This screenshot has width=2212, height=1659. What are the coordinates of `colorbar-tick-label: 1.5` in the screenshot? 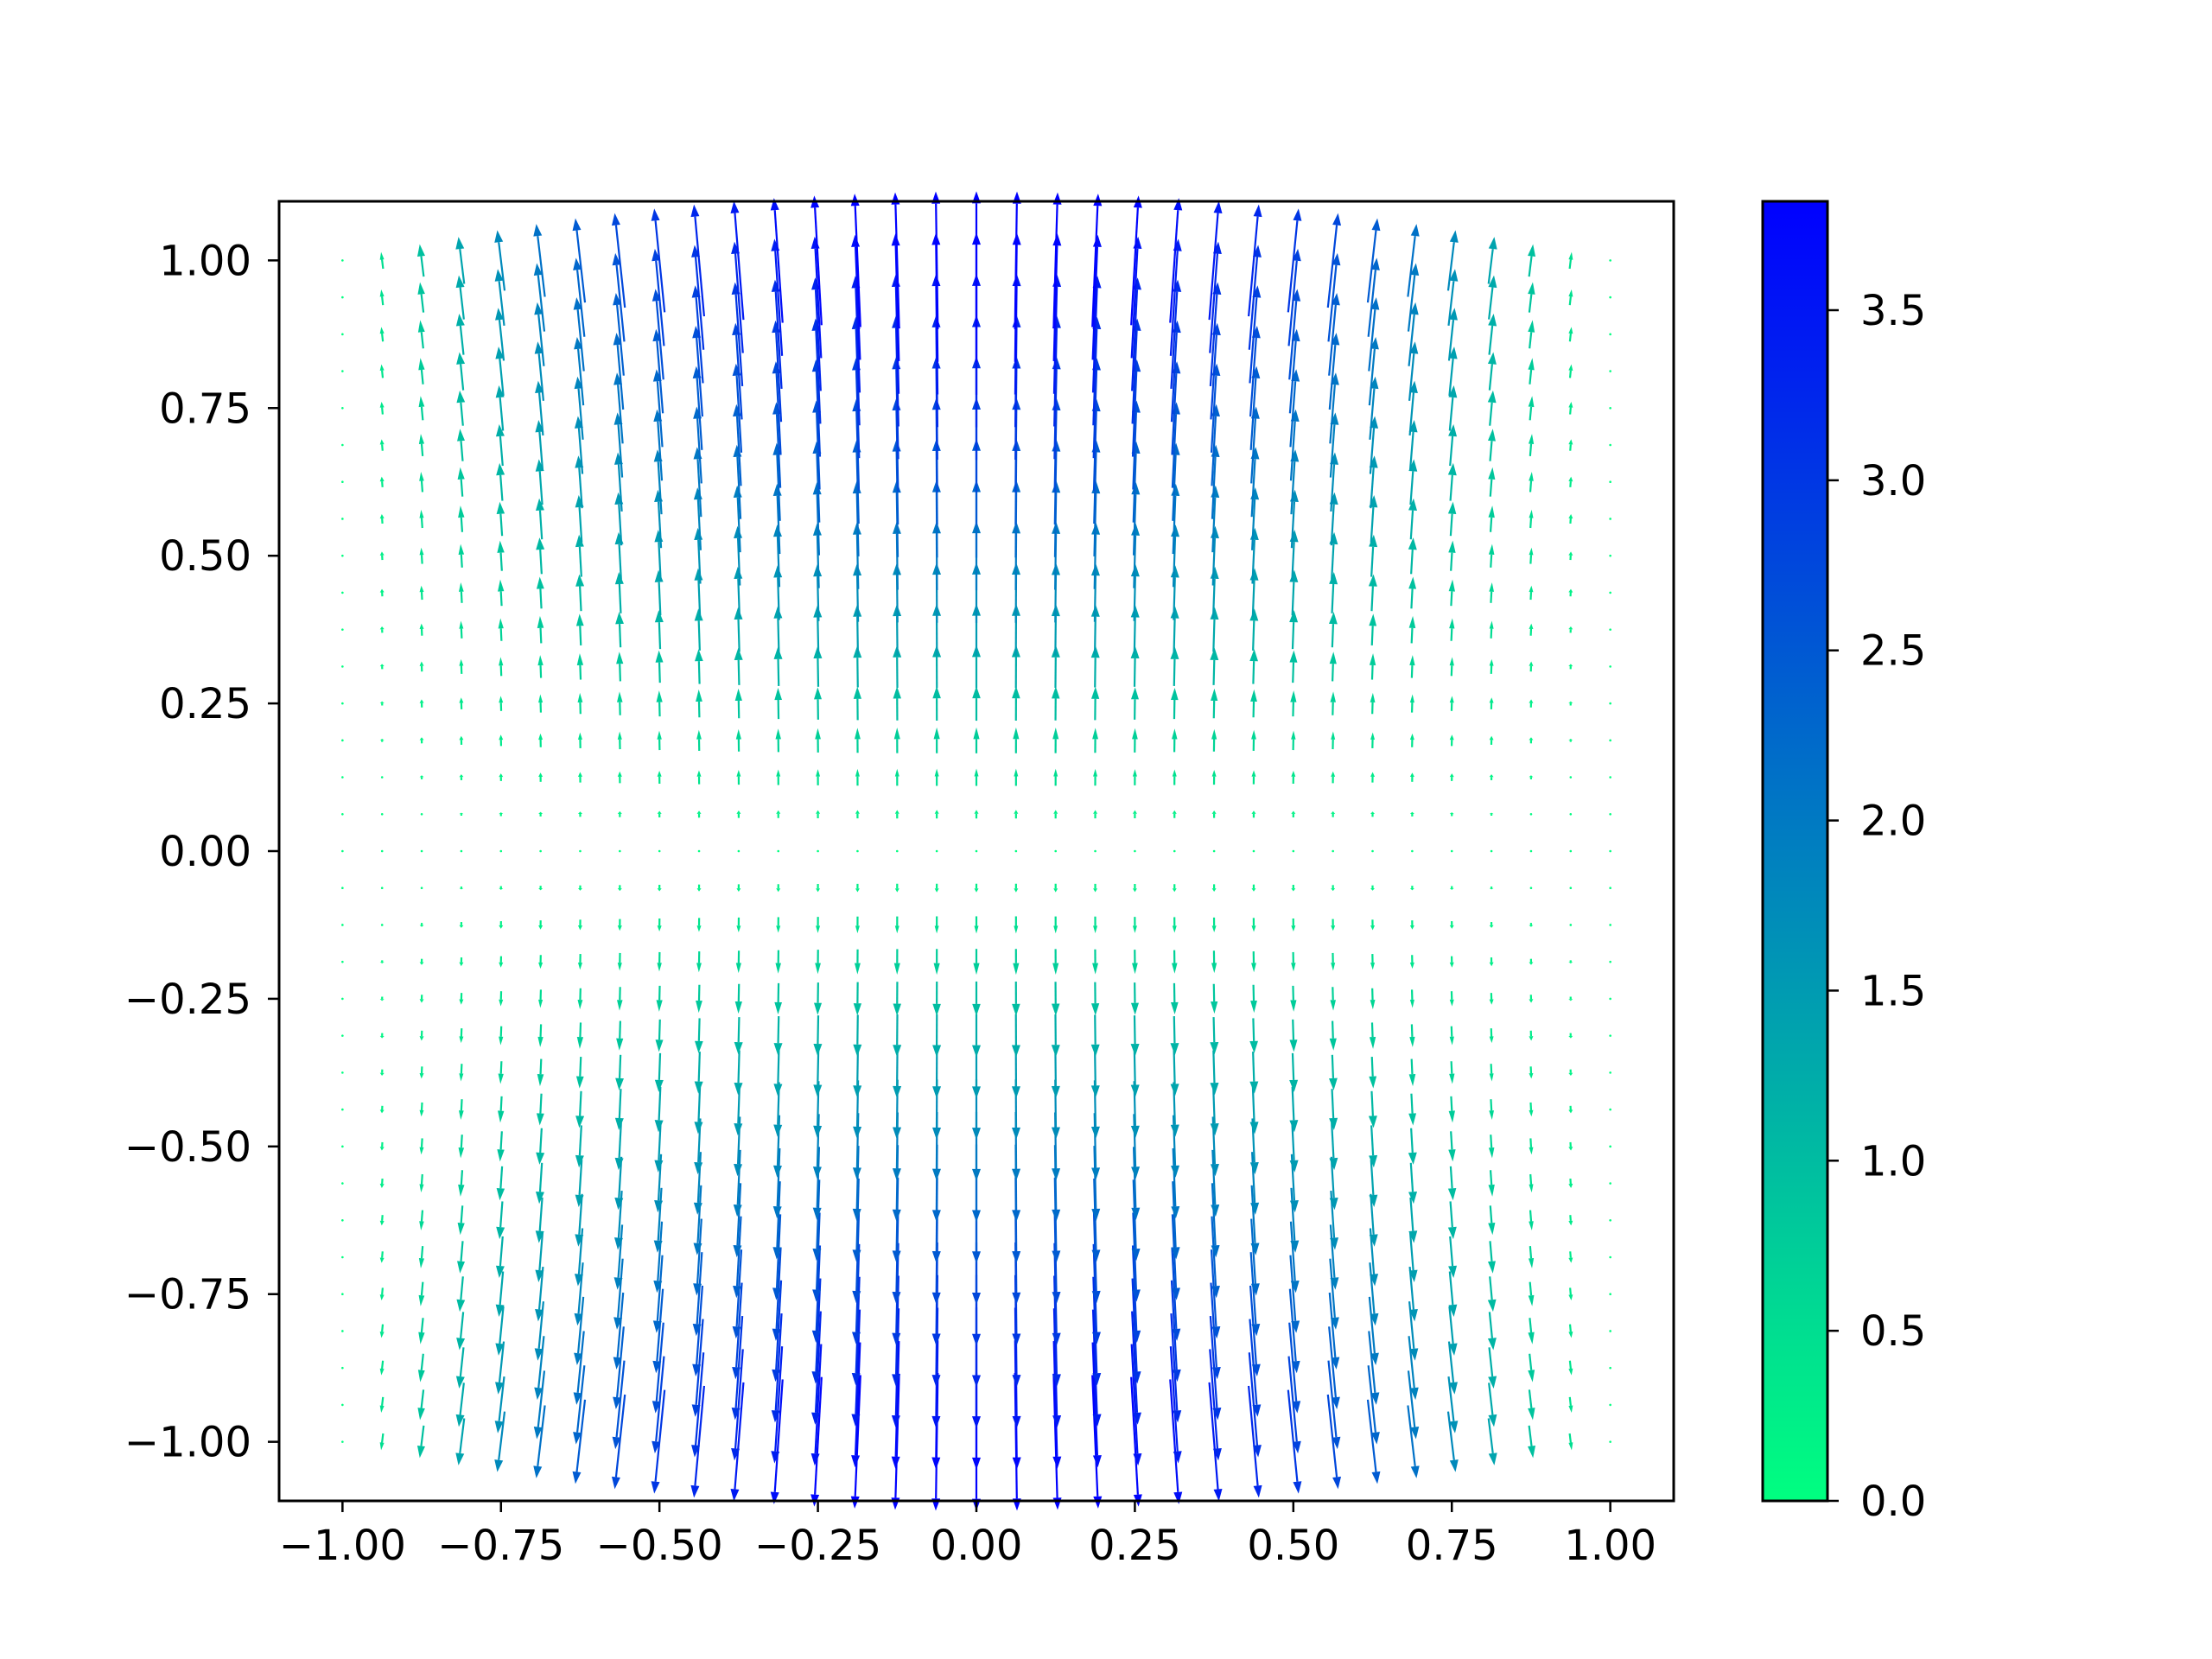 It's located at (1893, 991).